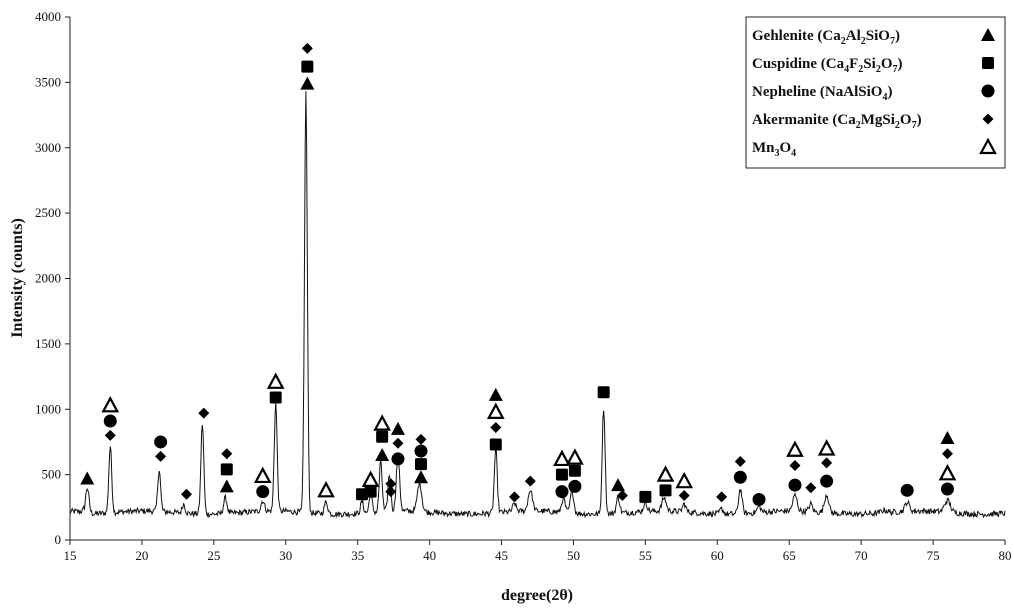  I want to click on legend-label: Akermanite (Ca2MgSi2O7), so click(837, 121).